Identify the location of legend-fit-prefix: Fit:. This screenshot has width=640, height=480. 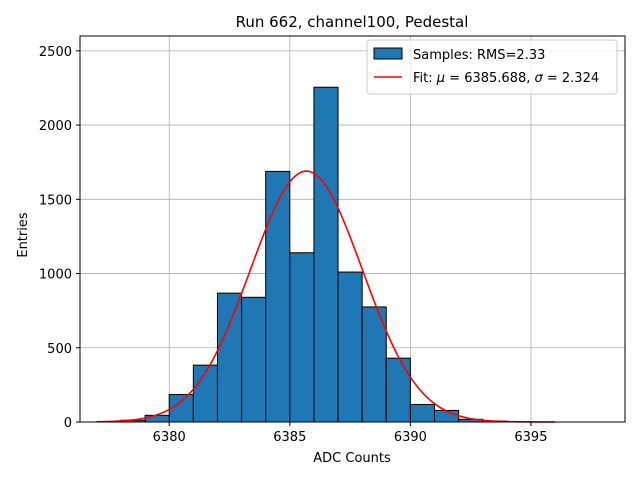
(425, 78).